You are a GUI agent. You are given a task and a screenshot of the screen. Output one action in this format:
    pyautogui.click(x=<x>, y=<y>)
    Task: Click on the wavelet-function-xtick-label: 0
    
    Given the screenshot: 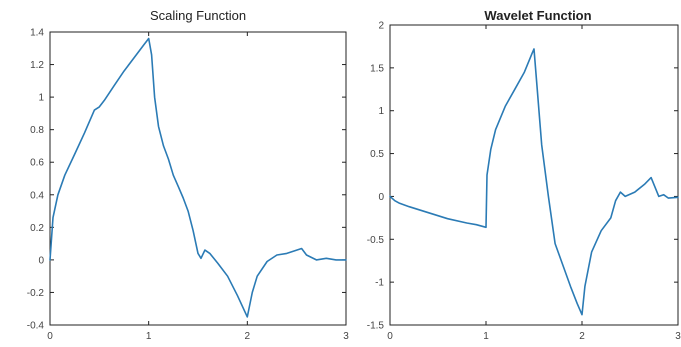 What is the action you would take?
    pyautogui.click(x=390, y=336)
    